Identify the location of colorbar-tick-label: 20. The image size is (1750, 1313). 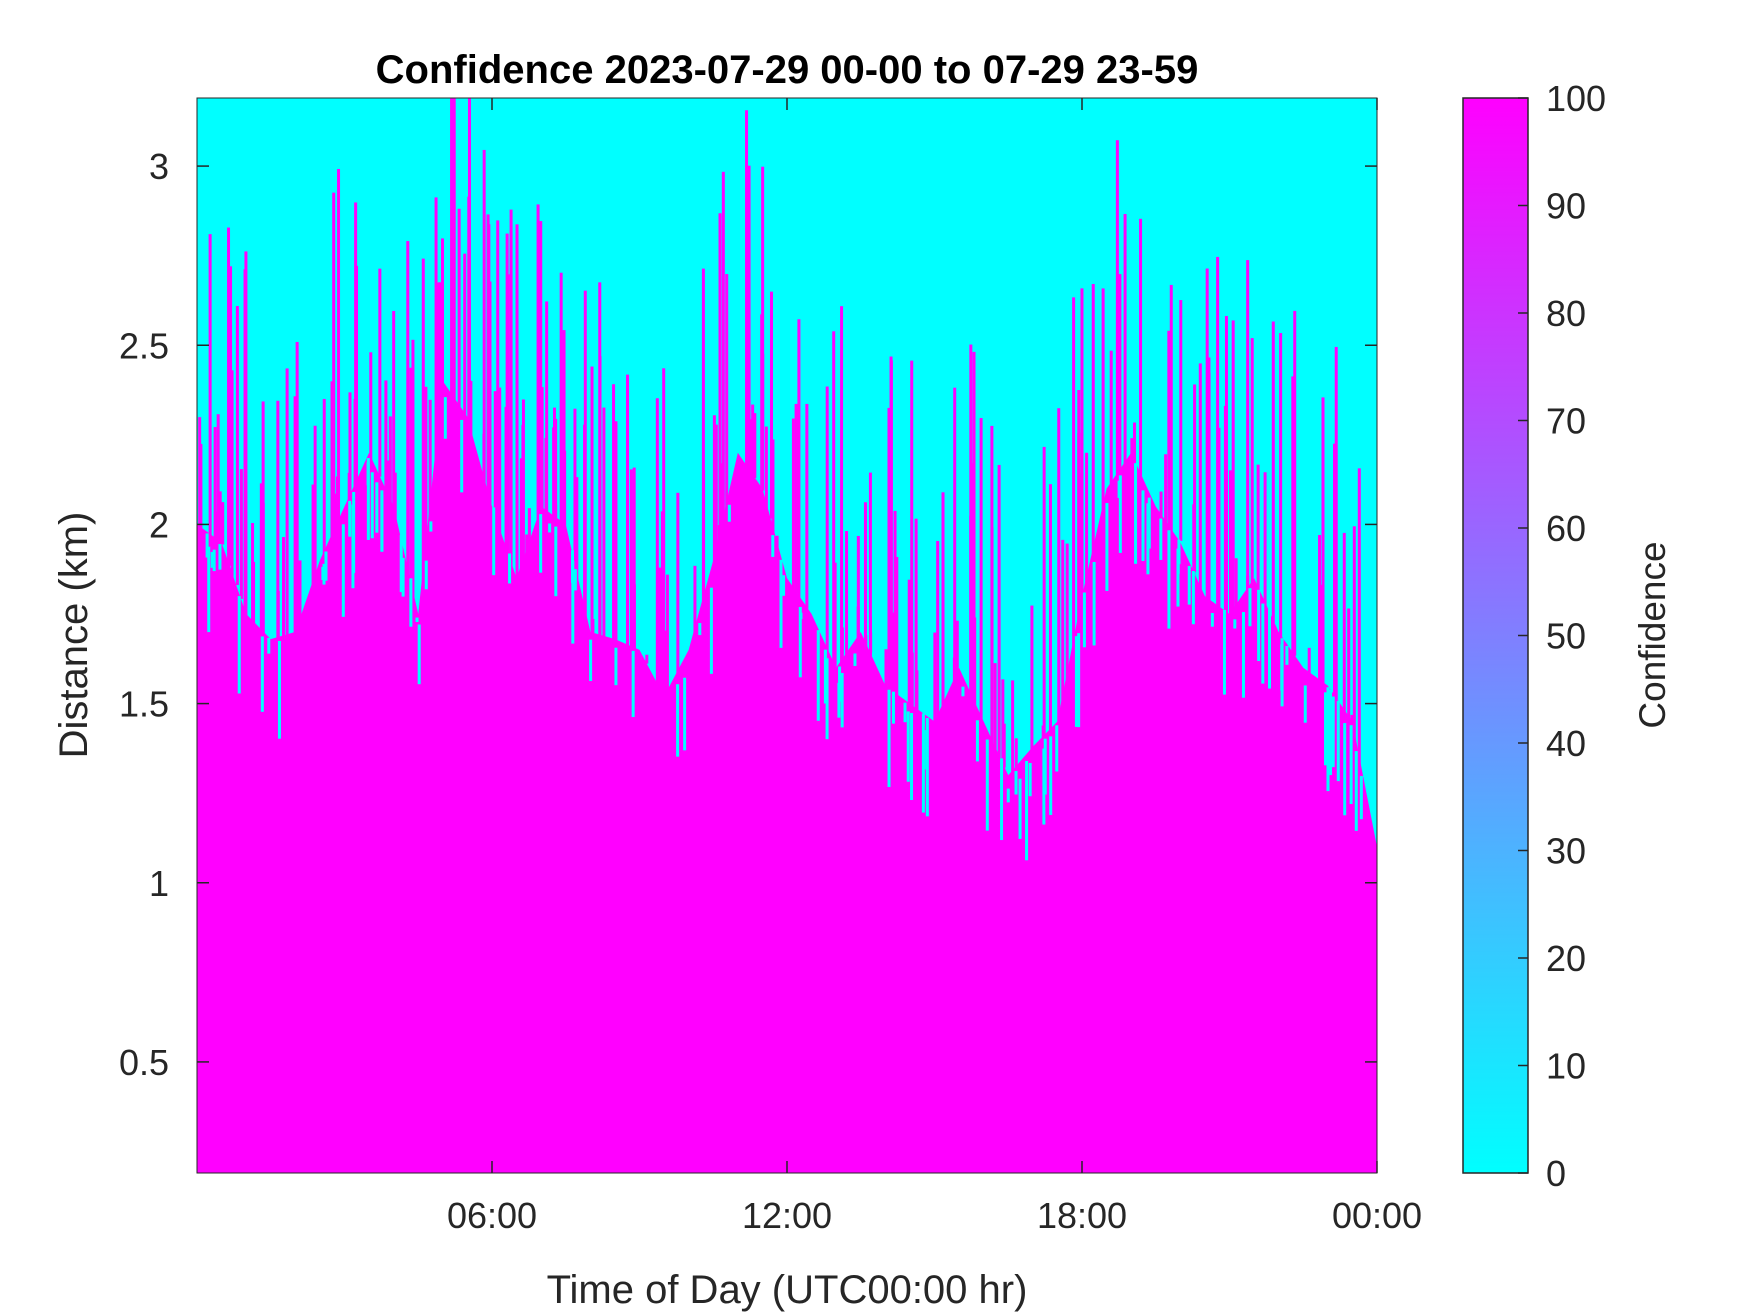
(1566, 958).